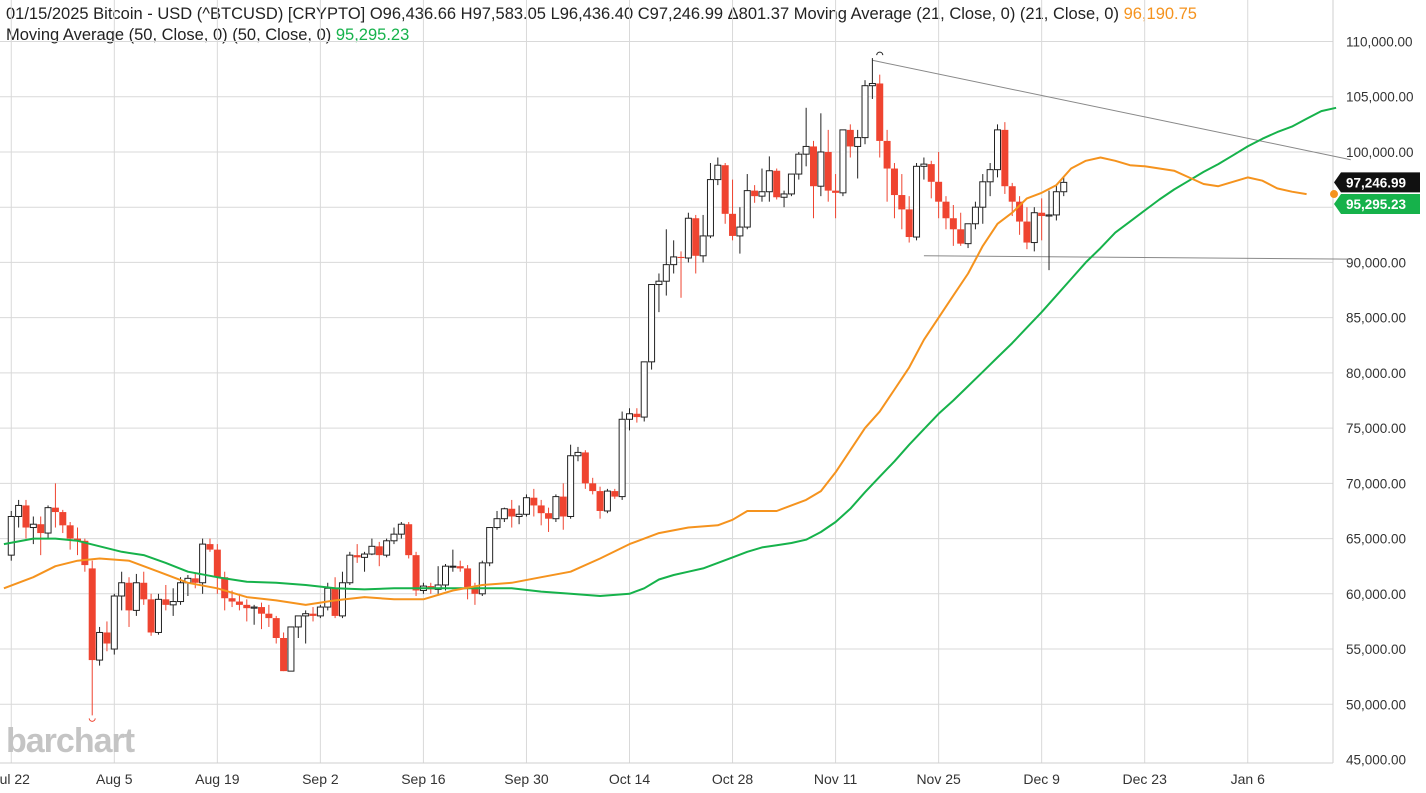 The height and width of the screenshot is (793, 1426). I want to click on x-tick-label: Sep 16, so click(423, 779).